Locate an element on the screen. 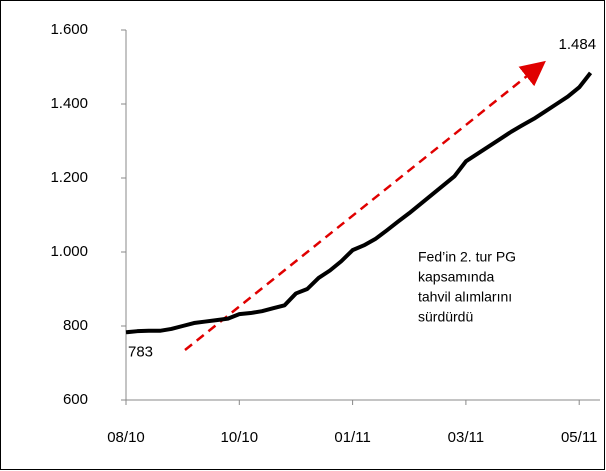 The height and width of the screenshot is (471, 606). y-tick-label: 1.000 is located at coordinates (69, 251).